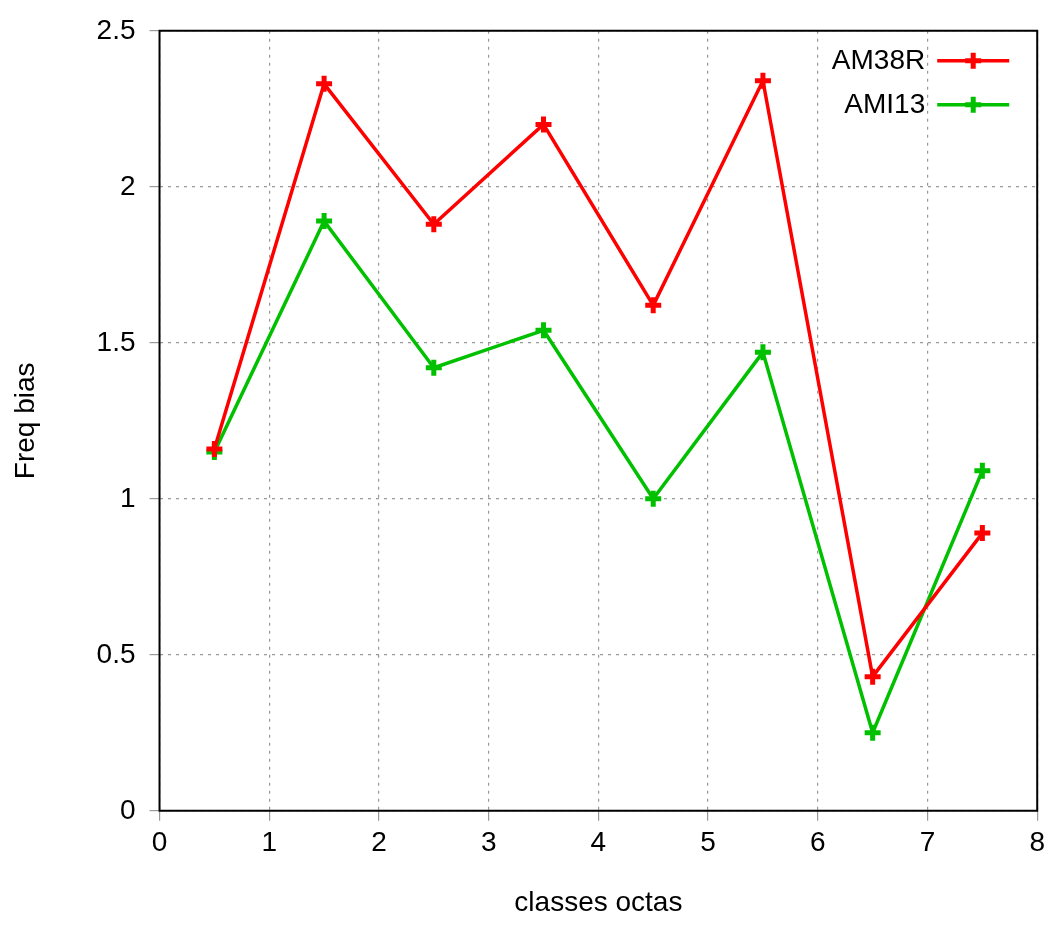 This screenshot has width=1051, height=929. I want to click on legend-label: AM38R, so click(878, 59).